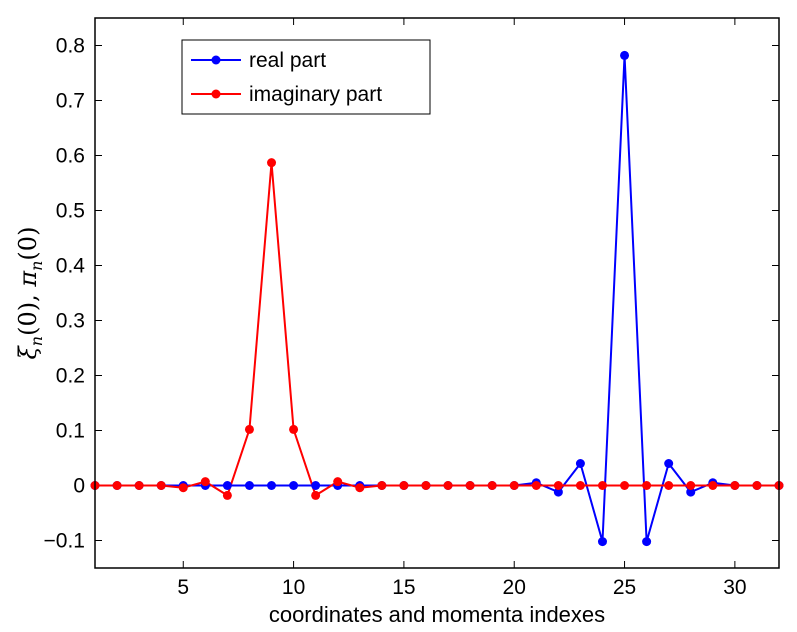 The height and width of the screenshot is (632, 797). Describe the element at coordinates (70, 321) in the screenshot. I see `y-tick-label: 0.3` at that location.